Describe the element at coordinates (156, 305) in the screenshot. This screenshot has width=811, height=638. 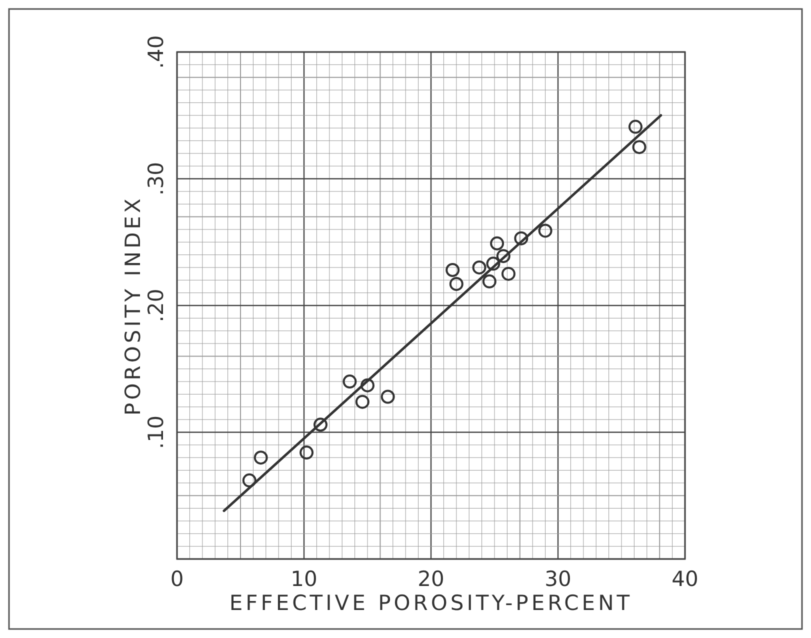
I see `y-tick-label: .20` at that location.